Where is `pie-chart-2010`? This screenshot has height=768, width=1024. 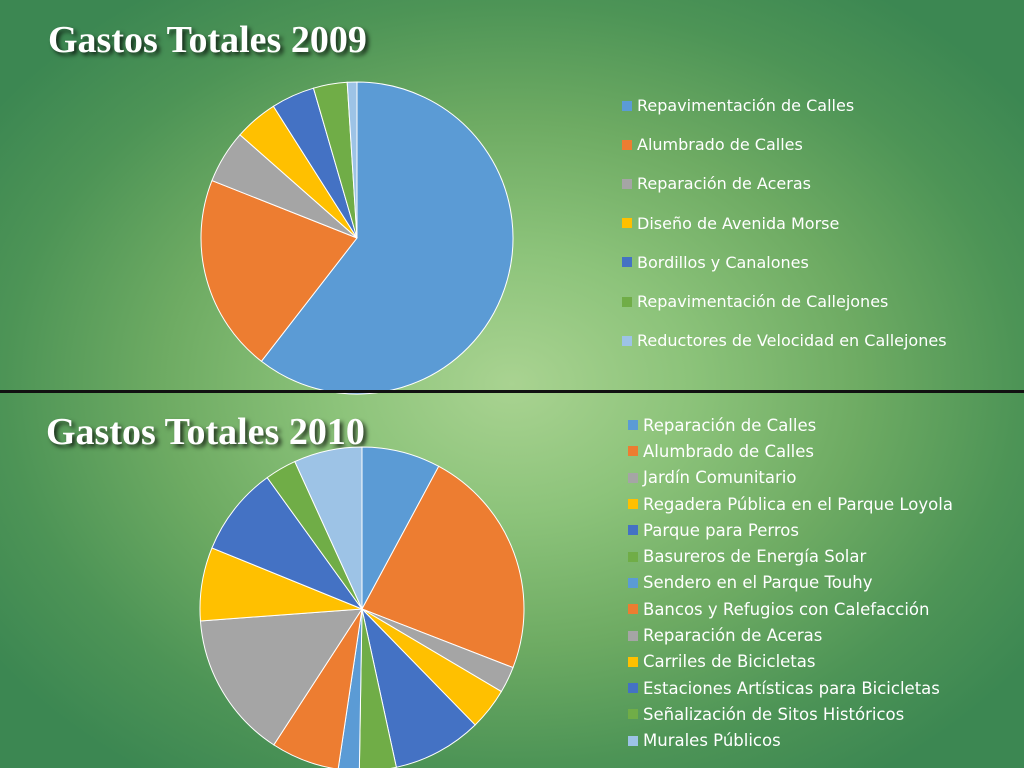
pie-chart-2010 is located at coordinates (362, 607).